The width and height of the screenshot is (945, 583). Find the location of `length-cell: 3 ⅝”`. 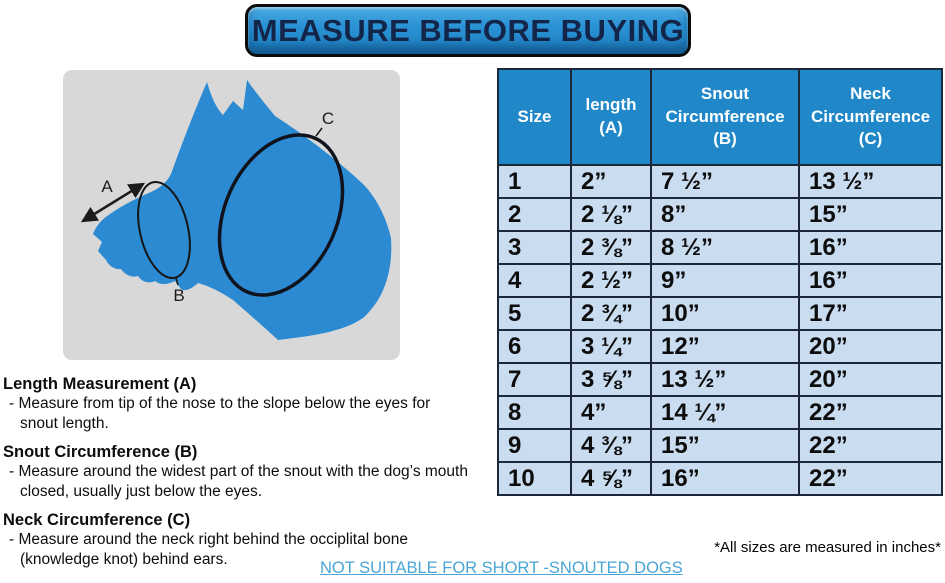

length-cell: 3 ⅝” is located at coordinates (611, 379).